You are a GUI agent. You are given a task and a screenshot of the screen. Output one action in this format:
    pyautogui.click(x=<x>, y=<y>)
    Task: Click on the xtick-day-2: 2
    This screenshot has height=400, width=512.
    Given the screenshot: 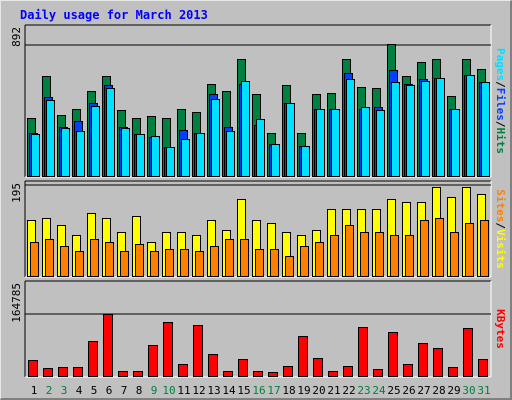 What is the action you would take?
    pyautogui.click(x=49, y=390)
    